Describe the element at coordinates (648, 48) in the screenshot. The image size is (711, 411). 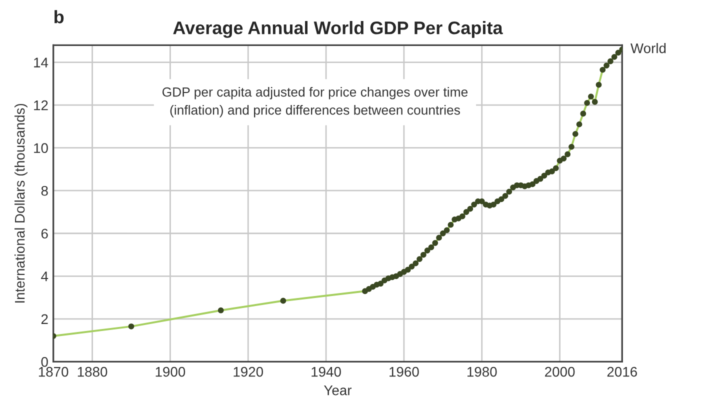
I see `series-label: World` at that location.